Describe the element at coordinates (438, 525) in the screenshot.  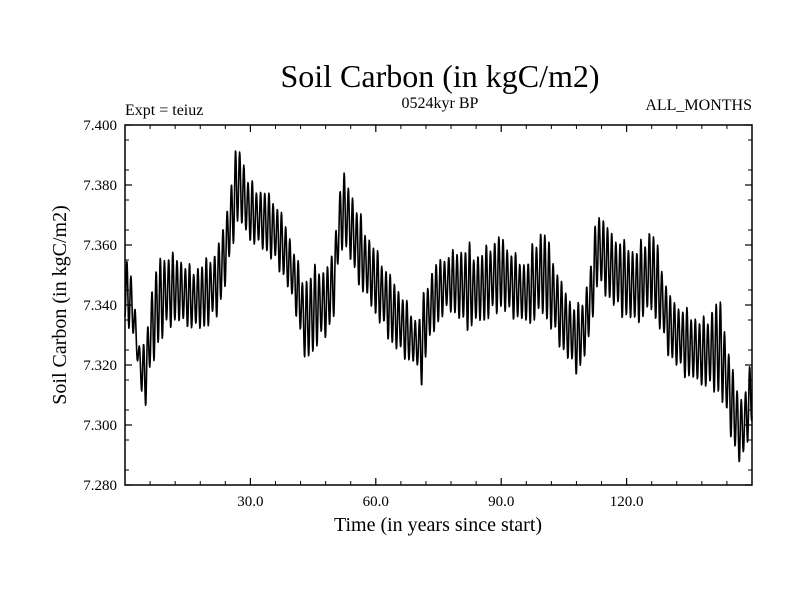
I see `x-axis-label: Time (in years since start)` at that location.